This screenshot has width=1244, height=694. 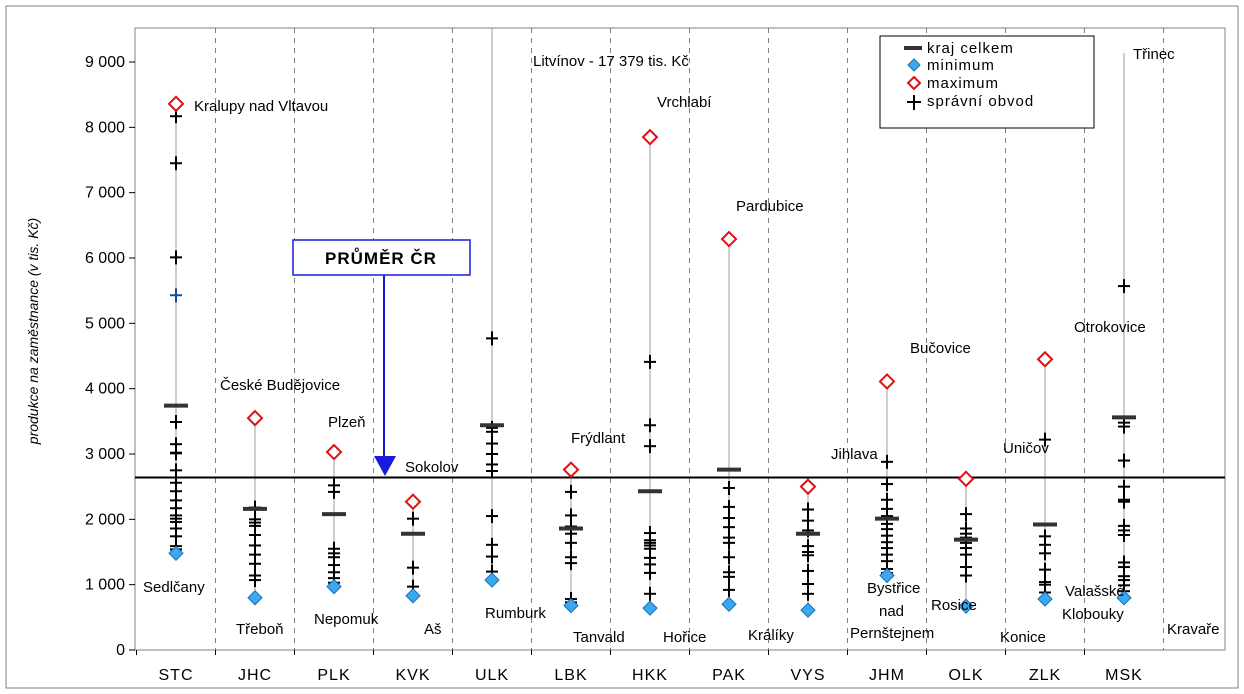 I want to click on data-label: Aš, so click(x=433, y=629).